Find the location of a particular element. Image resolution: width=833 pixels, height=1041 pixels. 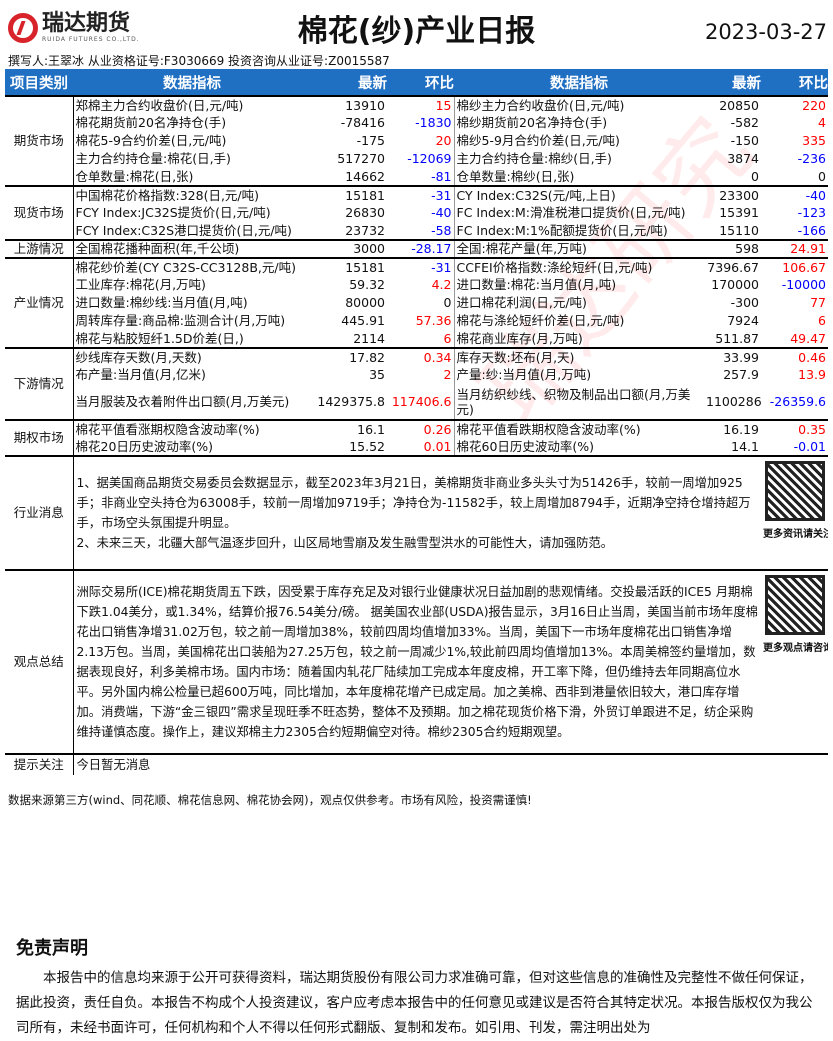

latest-value: 16.19 is located at coordinates (732, 428).